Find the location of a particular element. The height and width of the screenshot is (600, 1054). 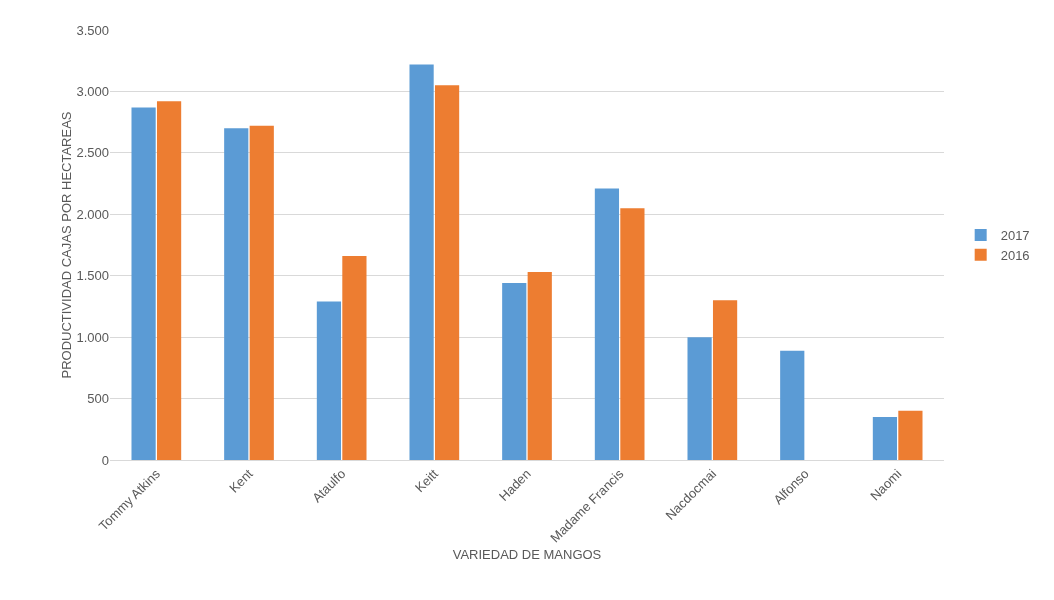

y-tick-label: 3.500 is located at coordinates (92, 30).